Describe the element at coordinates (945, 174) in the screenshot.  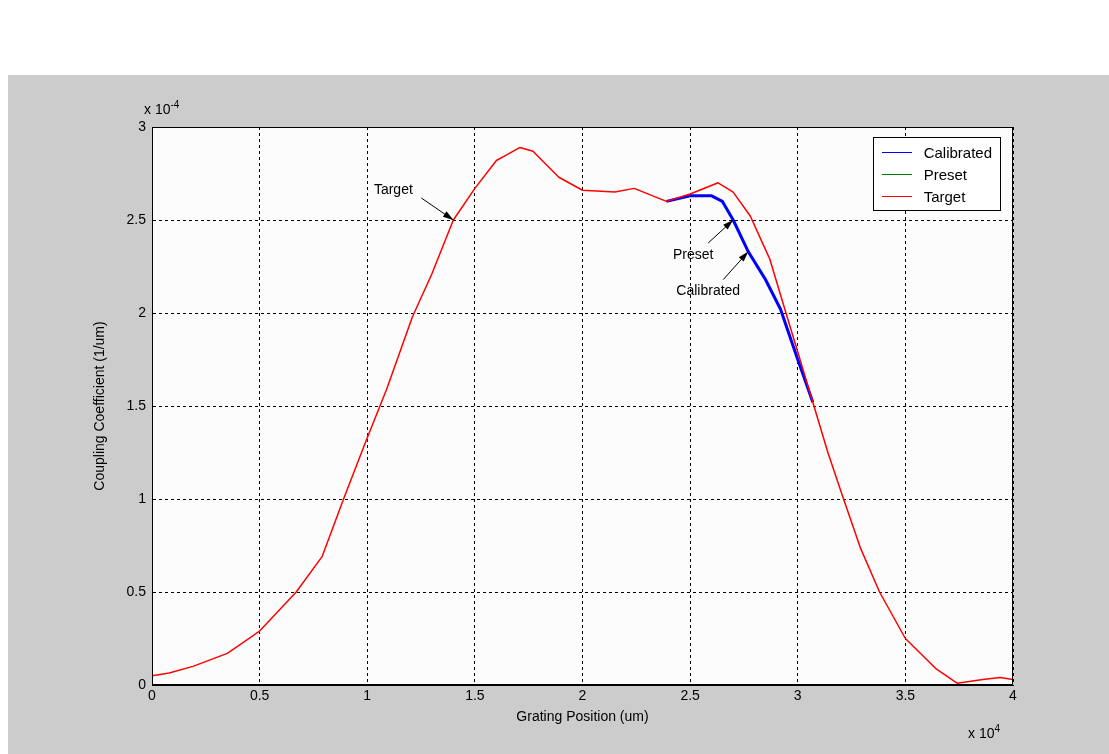
I see `legend-label: Preset` at that location.